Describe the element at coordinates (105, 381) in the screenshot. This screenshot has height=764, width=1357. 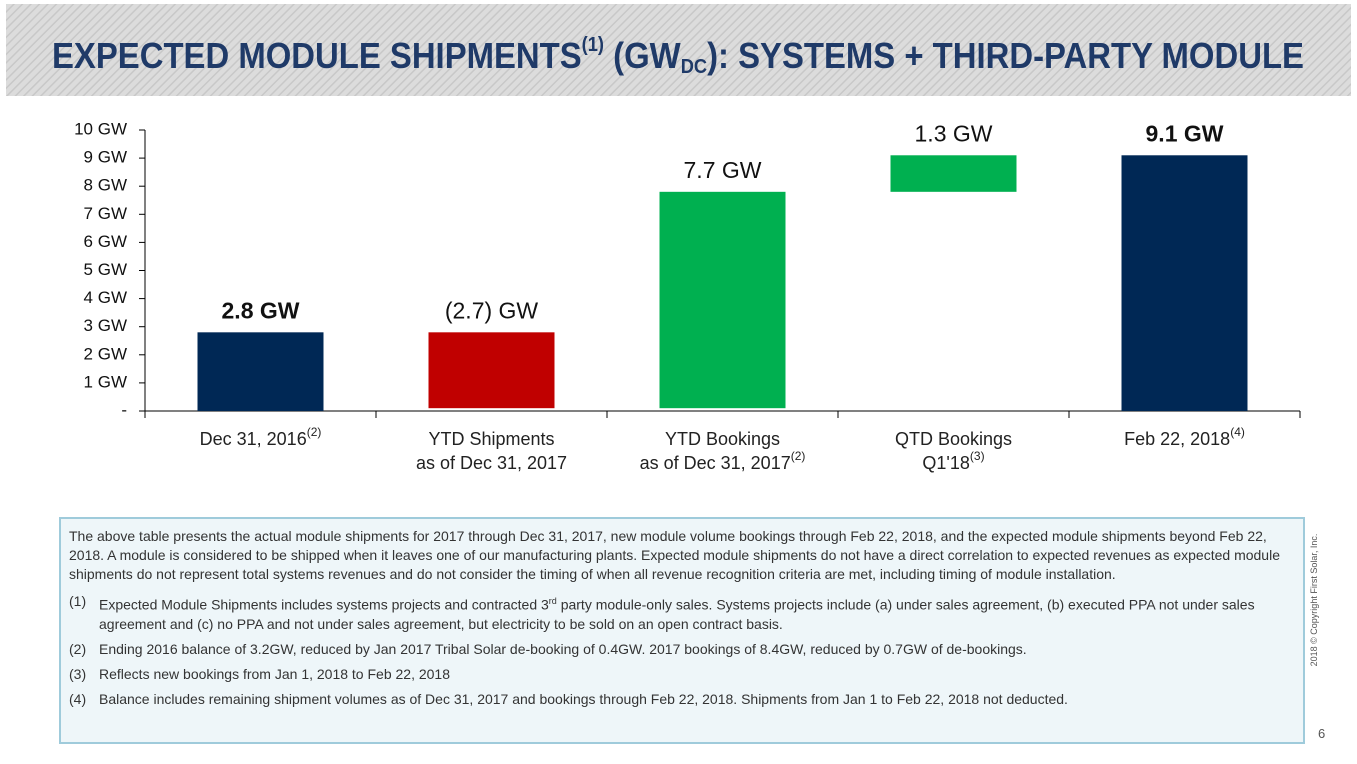
I see `y-tick-label: 1 GW` at that location.